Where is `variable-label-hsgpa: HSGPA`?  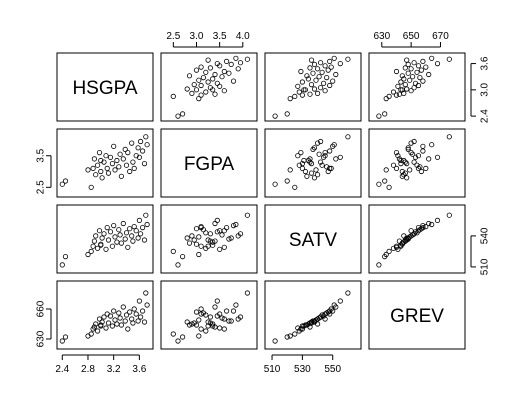
variable-label-hsgpa: HSGPA is located at coordinates (104, 88).